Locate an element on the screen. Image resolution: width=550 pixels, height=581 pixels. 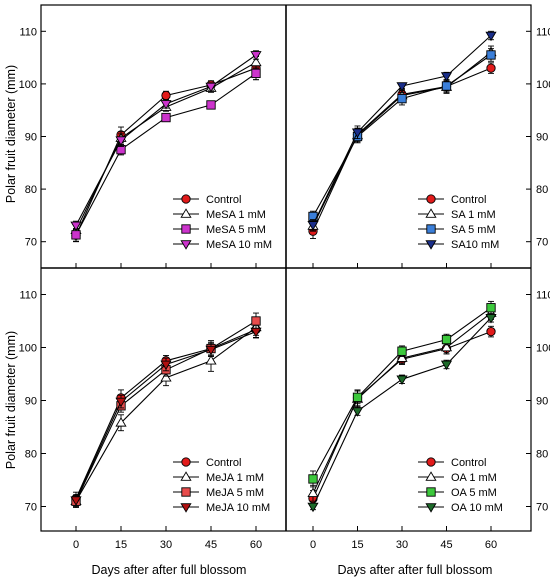
legend-label: MeSA 5 mM is located at coordinates (236, 230).